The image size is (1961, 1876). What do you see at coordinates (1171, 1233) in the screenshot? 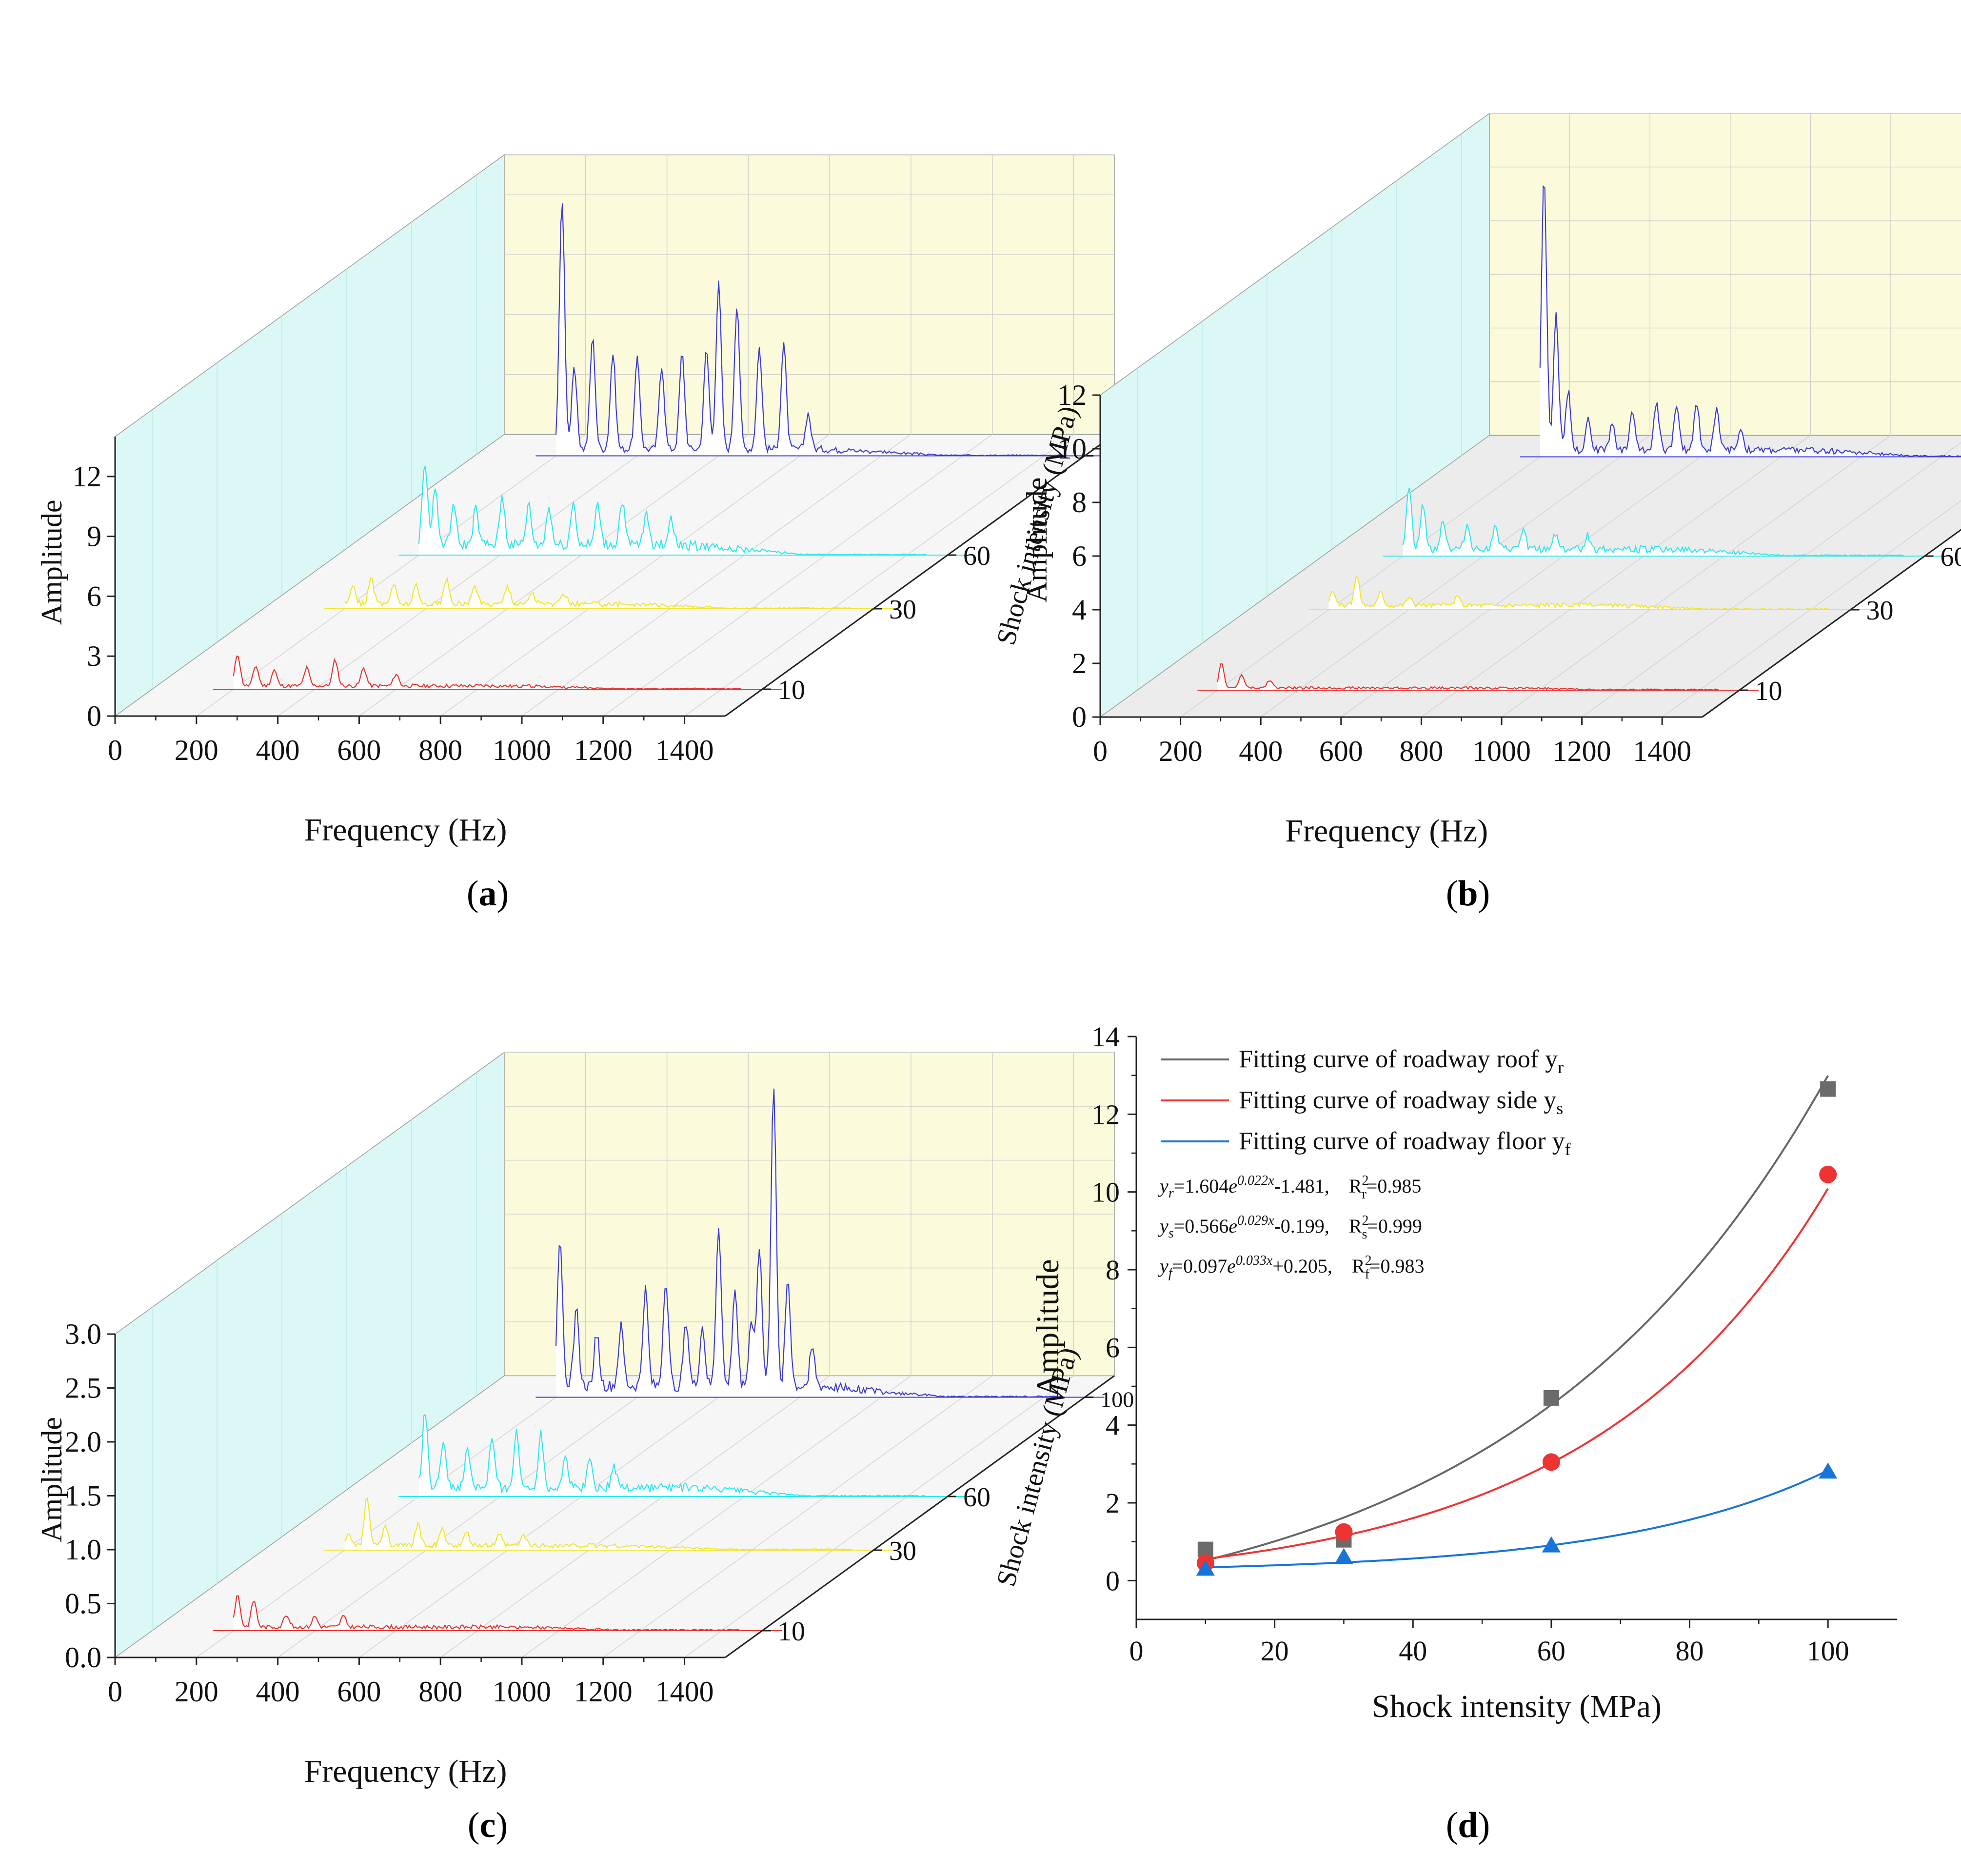
I see `eq-ysub: s` at bounding box center [1171, 1233].